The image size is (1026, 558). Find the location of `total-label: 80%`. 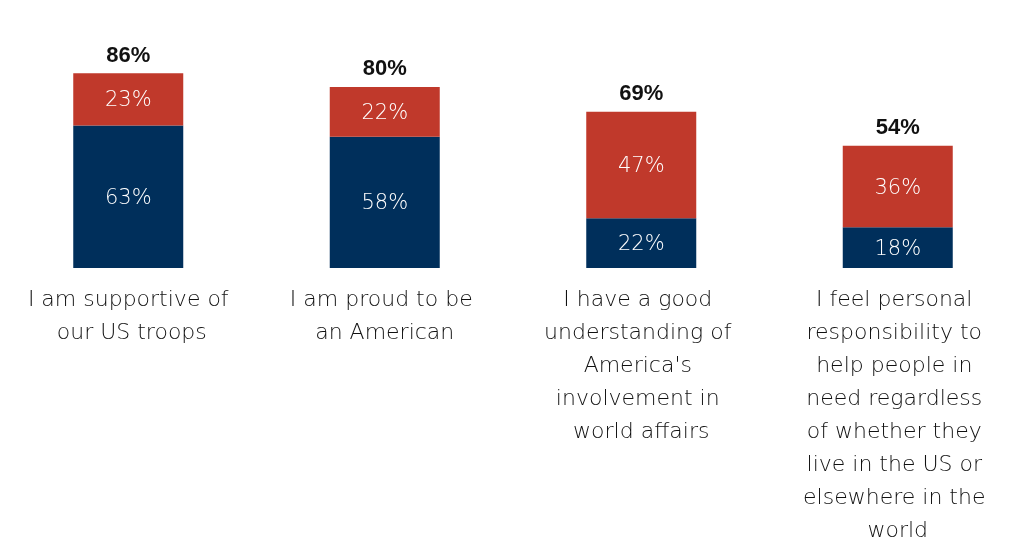

total-label: 80% is located at coordinates (384, 68).